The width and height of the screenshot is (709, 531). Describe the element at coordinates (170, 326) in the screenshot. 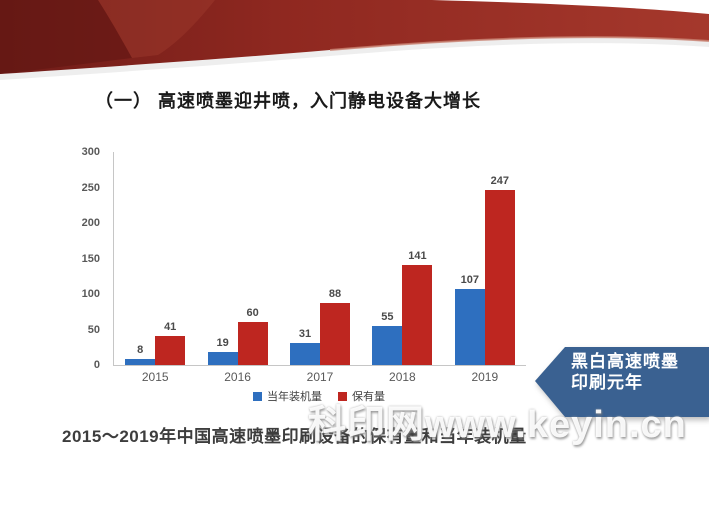

I see `bar-value-label: 41` at that location.